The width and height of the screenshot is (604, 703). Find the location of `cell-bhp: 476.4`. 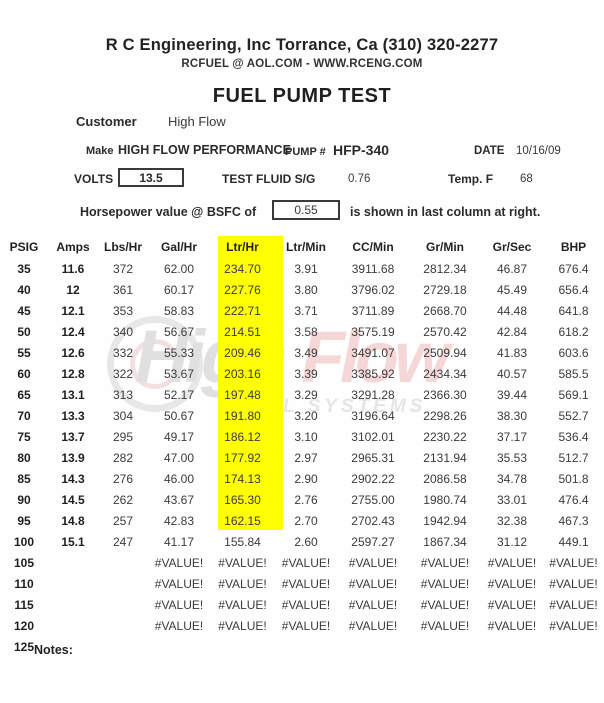

cell-bhp: 476.4 is located at coordinates (573, 499).